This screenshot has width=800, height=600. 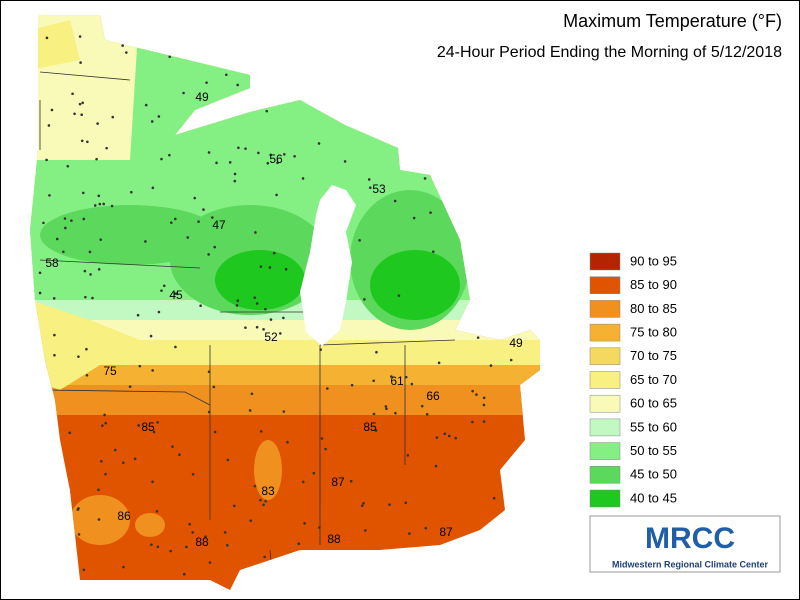 I want to click on legend-label: 45 to 50, so click(x=653, y=474).